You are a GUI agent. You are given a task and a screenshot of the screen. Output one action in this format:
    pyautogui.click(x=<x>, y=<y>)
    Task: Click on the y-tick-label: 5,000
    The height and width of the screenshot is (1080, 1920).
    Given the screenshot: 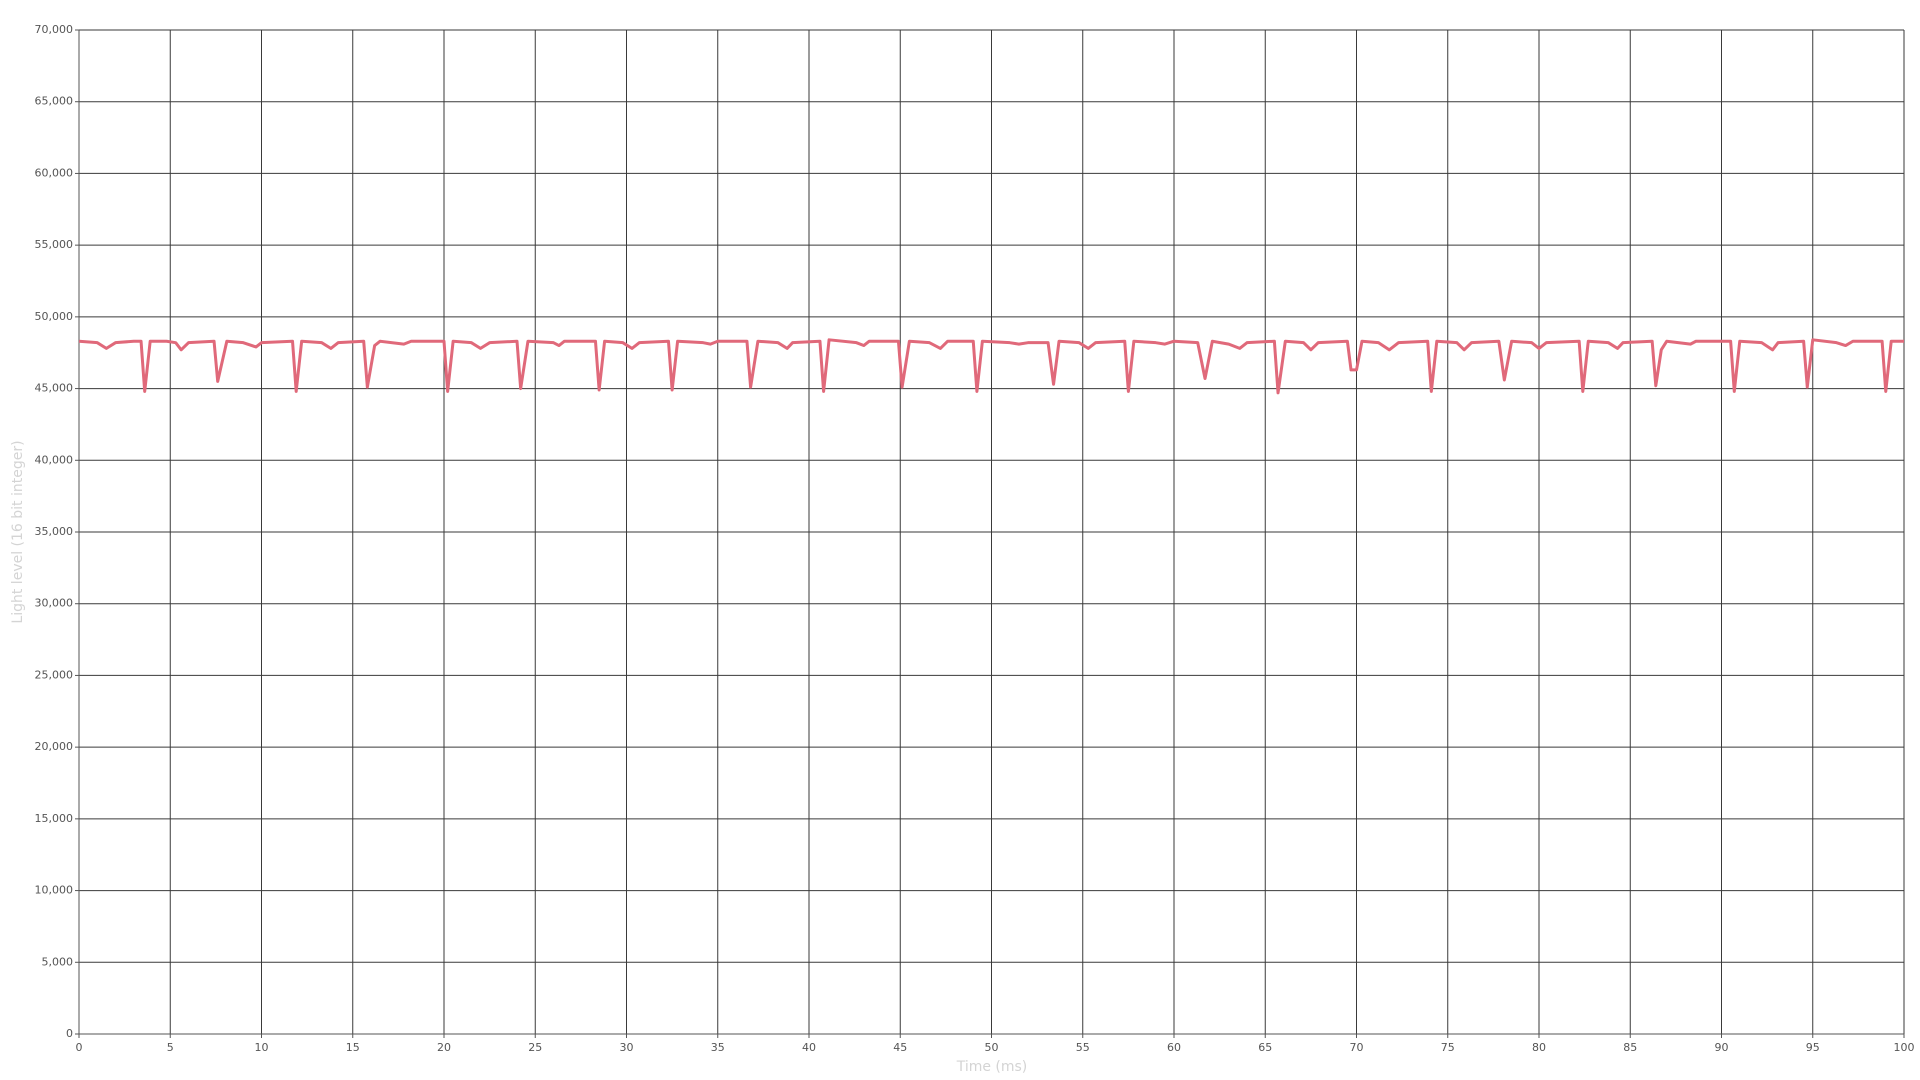 What is the action you would take?
    pyautogui.click(x=58, y=961)
    